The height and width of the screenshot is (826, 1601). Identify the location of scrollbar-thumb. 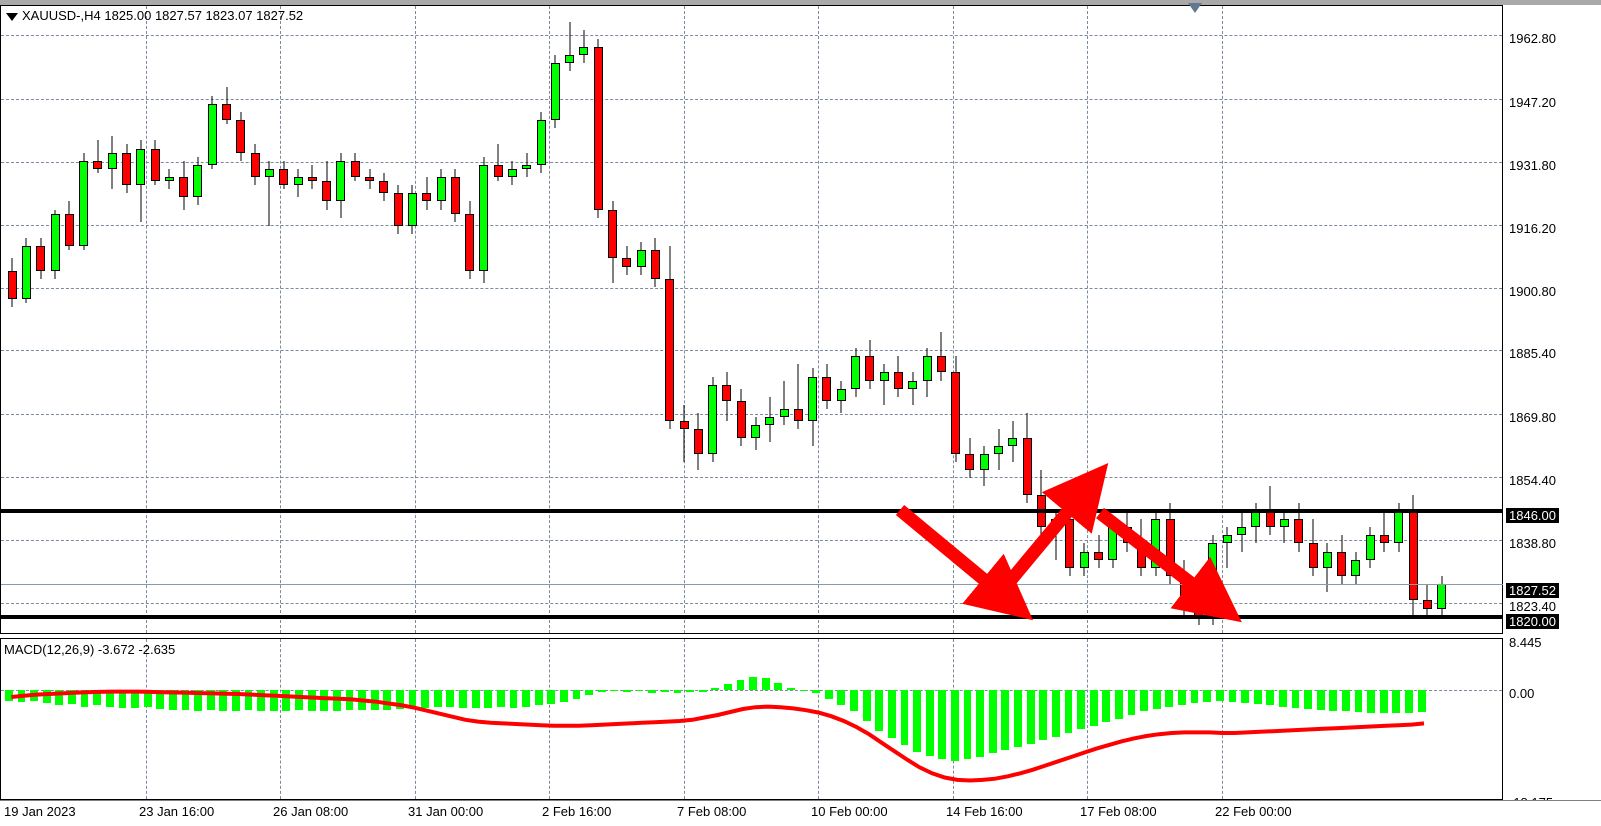
(800, 2).